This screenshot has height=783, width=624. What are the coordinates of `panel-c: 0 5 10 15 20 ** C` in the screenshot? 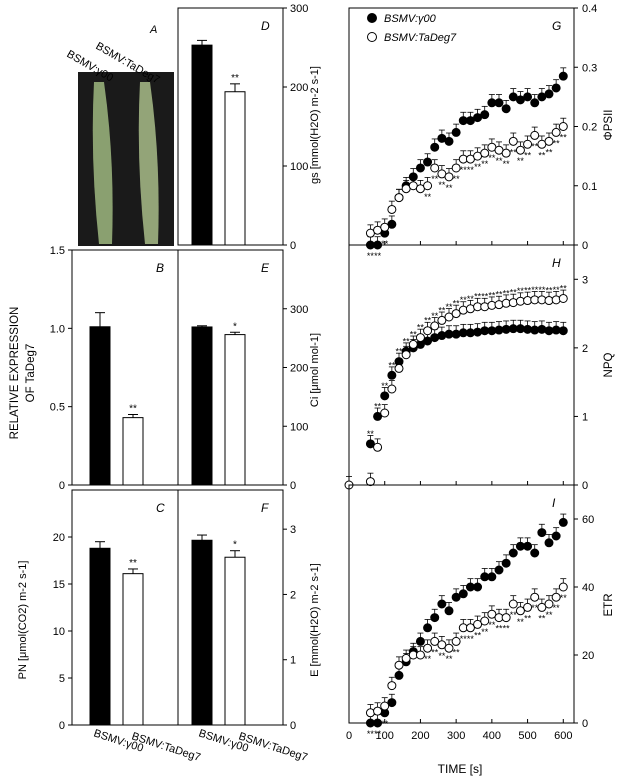 It's located at (116, 610).